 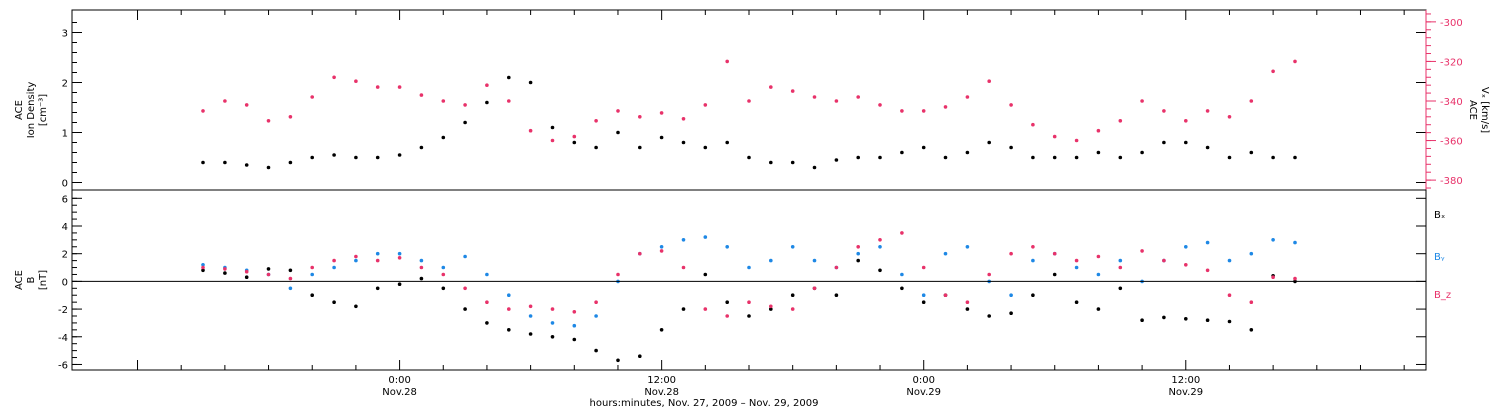 I want to click on bottom-tick-label: 0, so click(x=65, y=282).